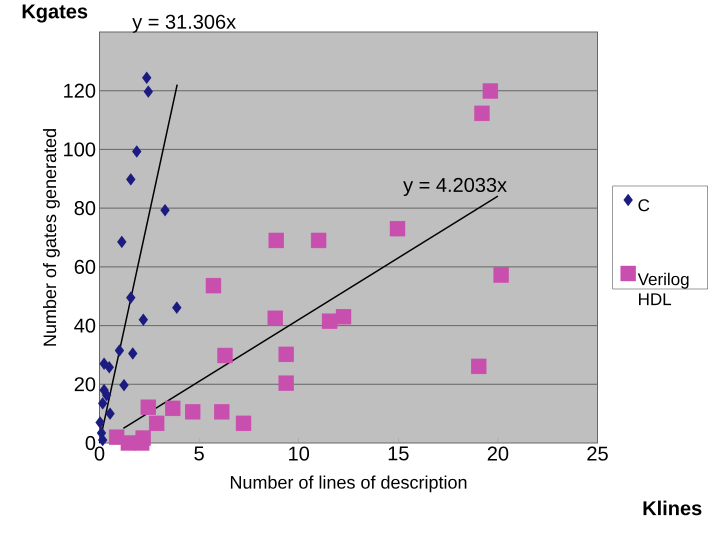 The image size is (717, 543). Describe the element at coordinates (184, 23) in the screenshot. I see `annotation: y = 31.306x` at that location.